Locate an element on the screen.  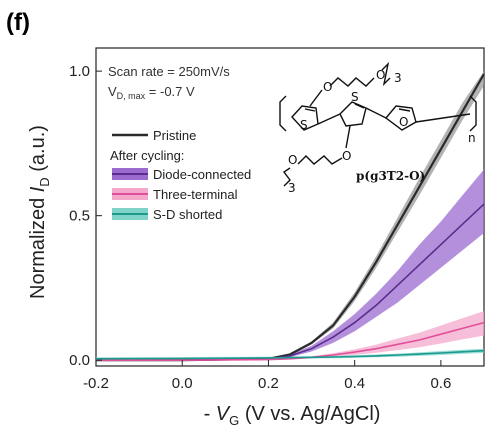
x-axis-title-sub: G is located at coordinates (234, 420).